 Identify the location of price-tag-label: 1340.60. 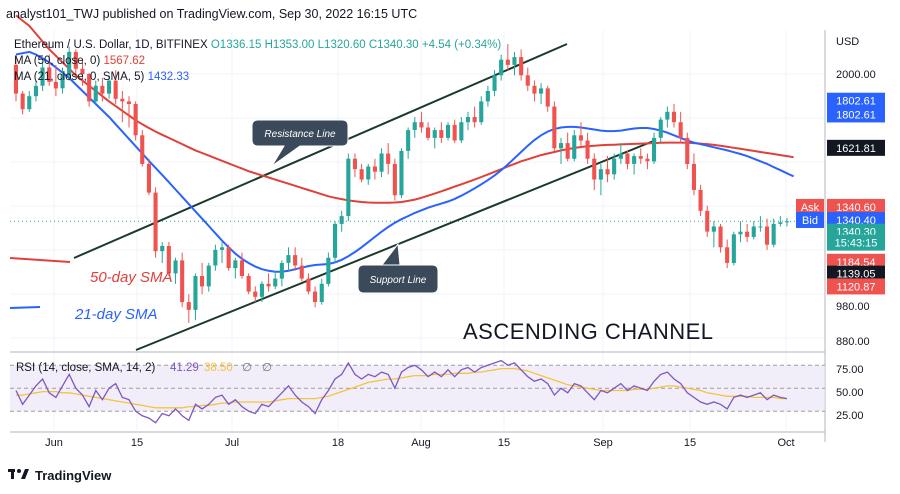
(856, 208).